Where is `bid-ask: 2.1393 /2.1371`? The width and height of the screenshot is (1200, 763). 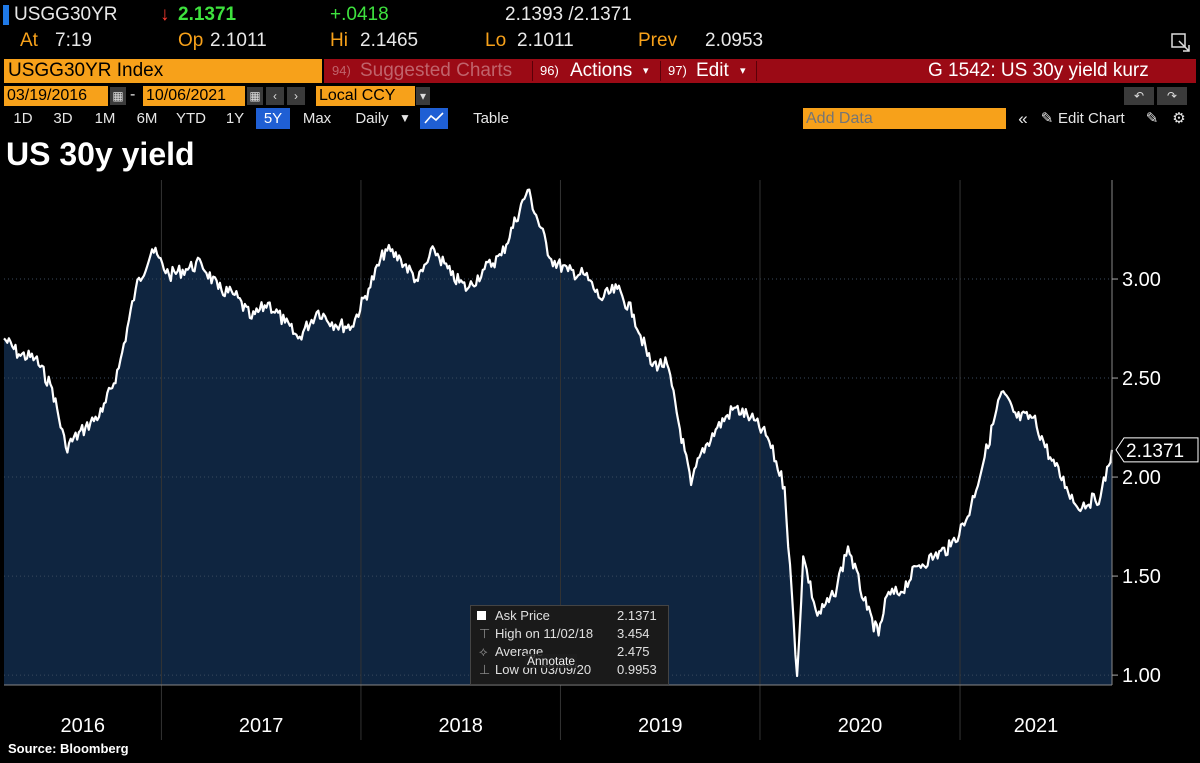 bid-ask: 2.1393 /2.1371 is located at coordinates (568, 14).